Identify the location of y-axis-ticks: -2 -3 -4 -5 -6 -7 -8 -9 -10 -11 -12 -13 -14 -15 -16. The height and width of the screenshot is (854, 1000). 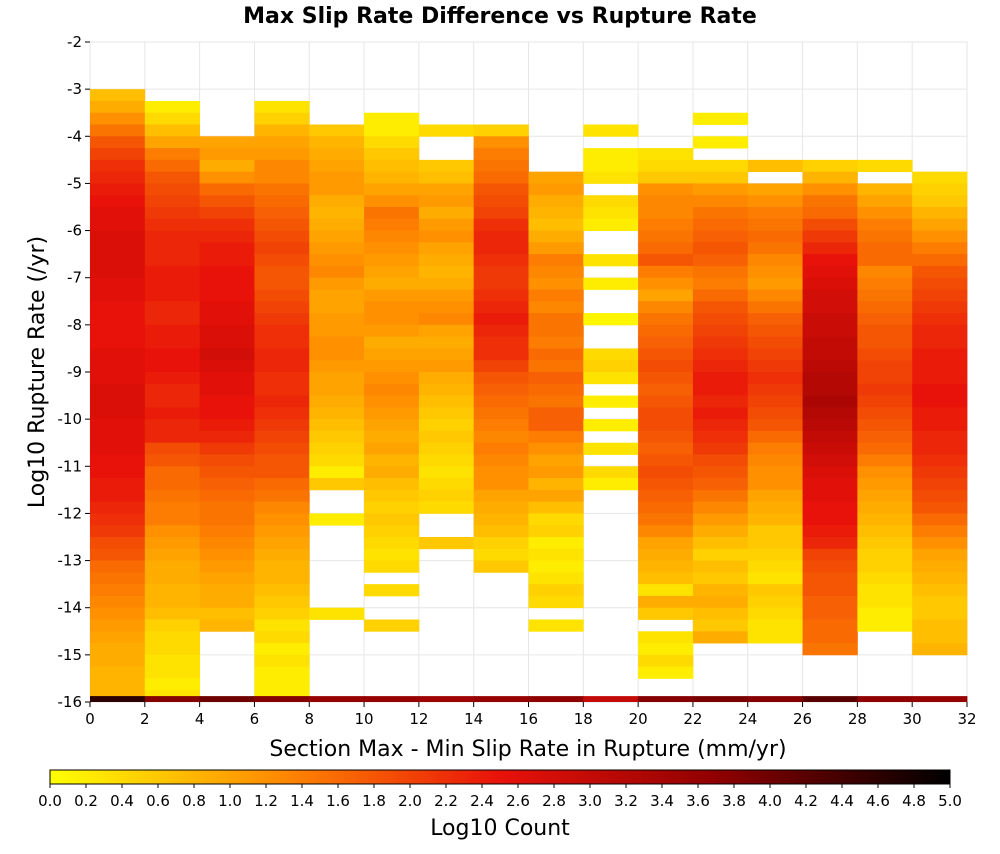
(74, 372).